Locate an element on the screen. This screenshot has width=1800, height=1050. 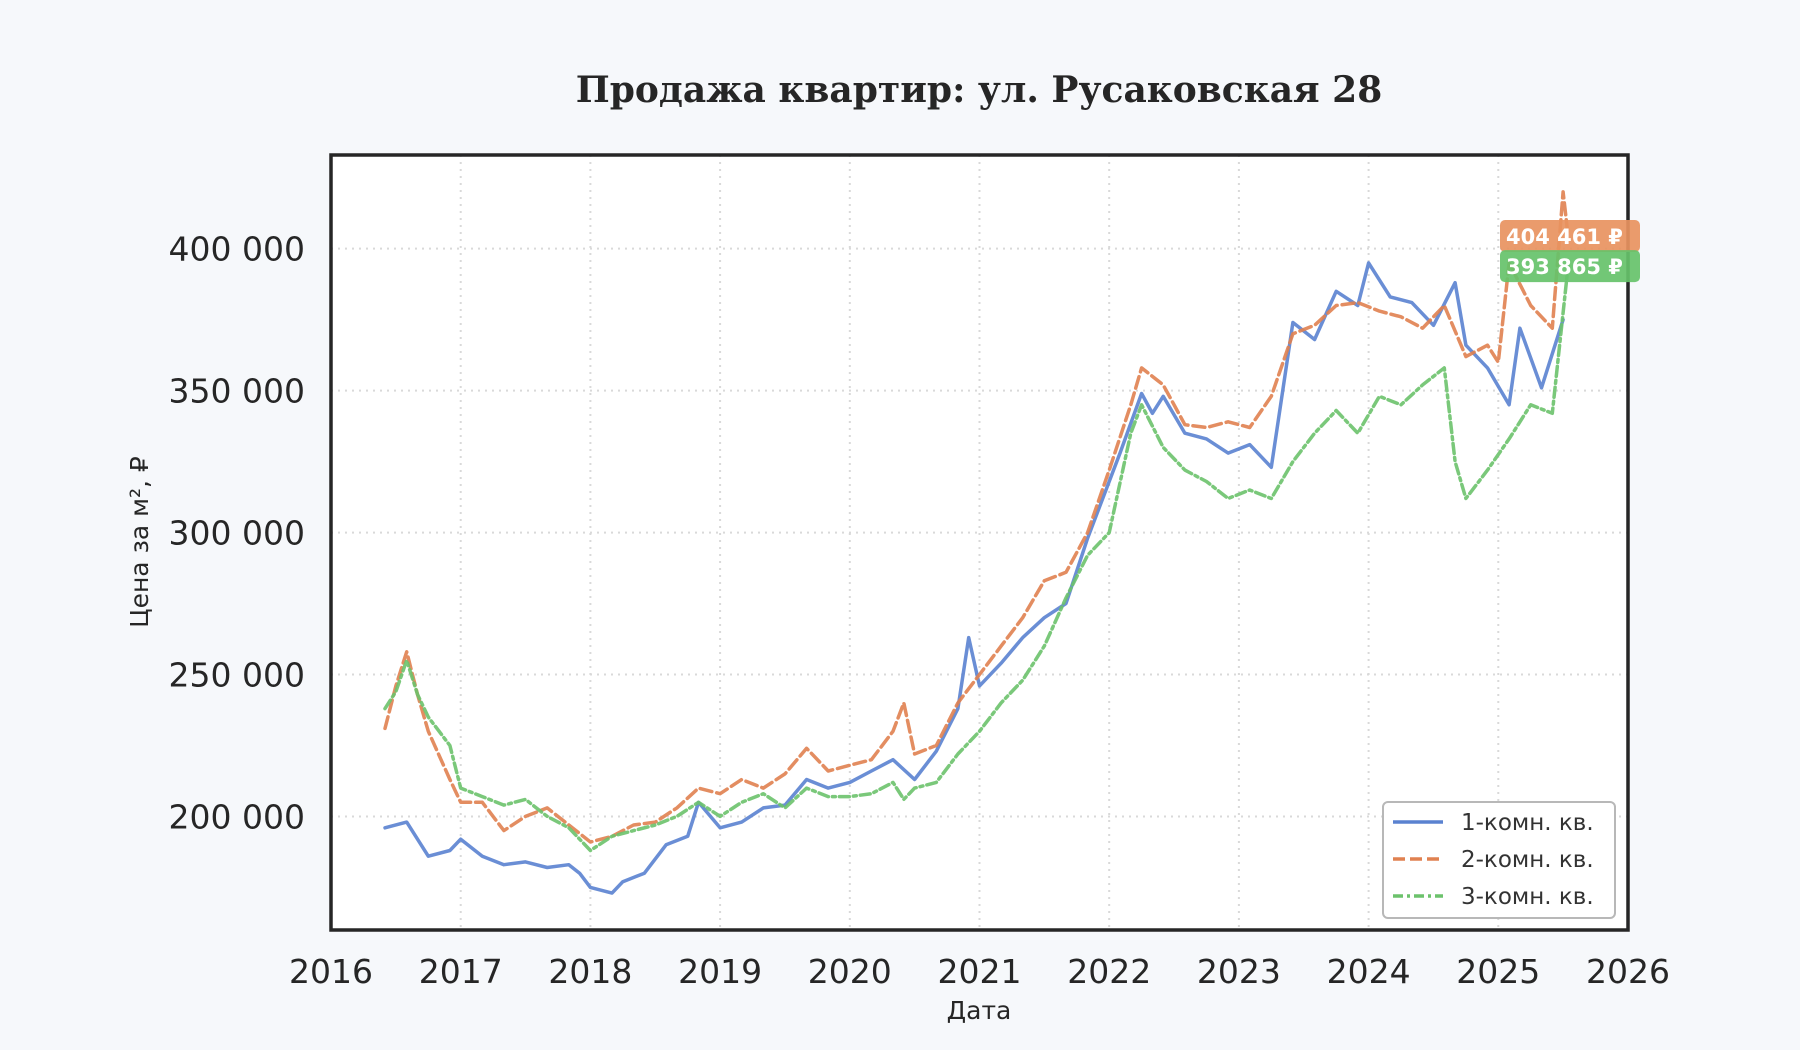
chart-title: Продажа квартир: ул. Русаковская 28 is located at coordinates (979, 90).